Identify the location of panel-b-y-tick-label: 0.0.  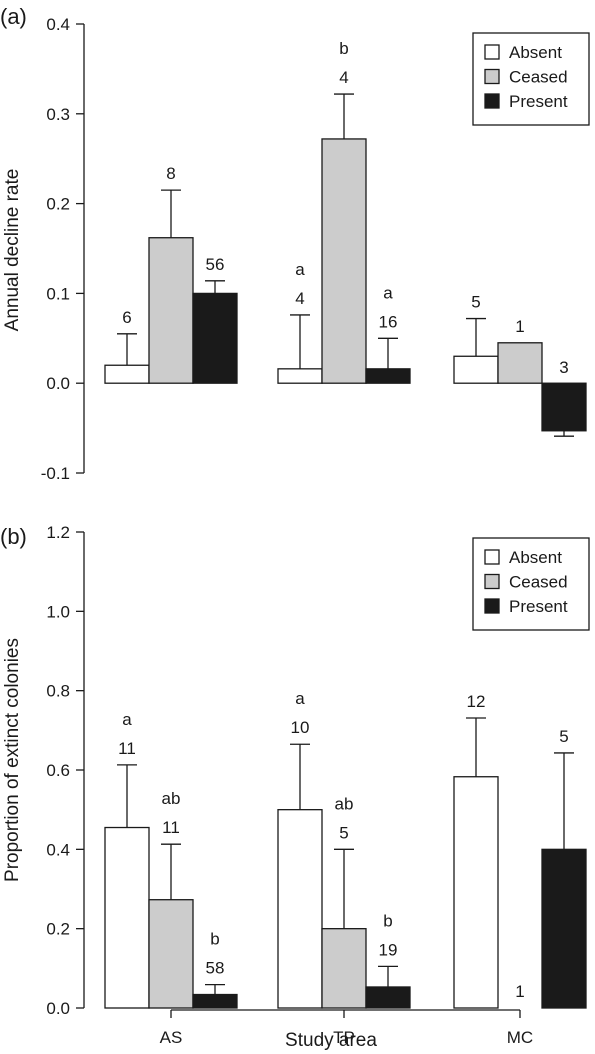
(58, 1008).